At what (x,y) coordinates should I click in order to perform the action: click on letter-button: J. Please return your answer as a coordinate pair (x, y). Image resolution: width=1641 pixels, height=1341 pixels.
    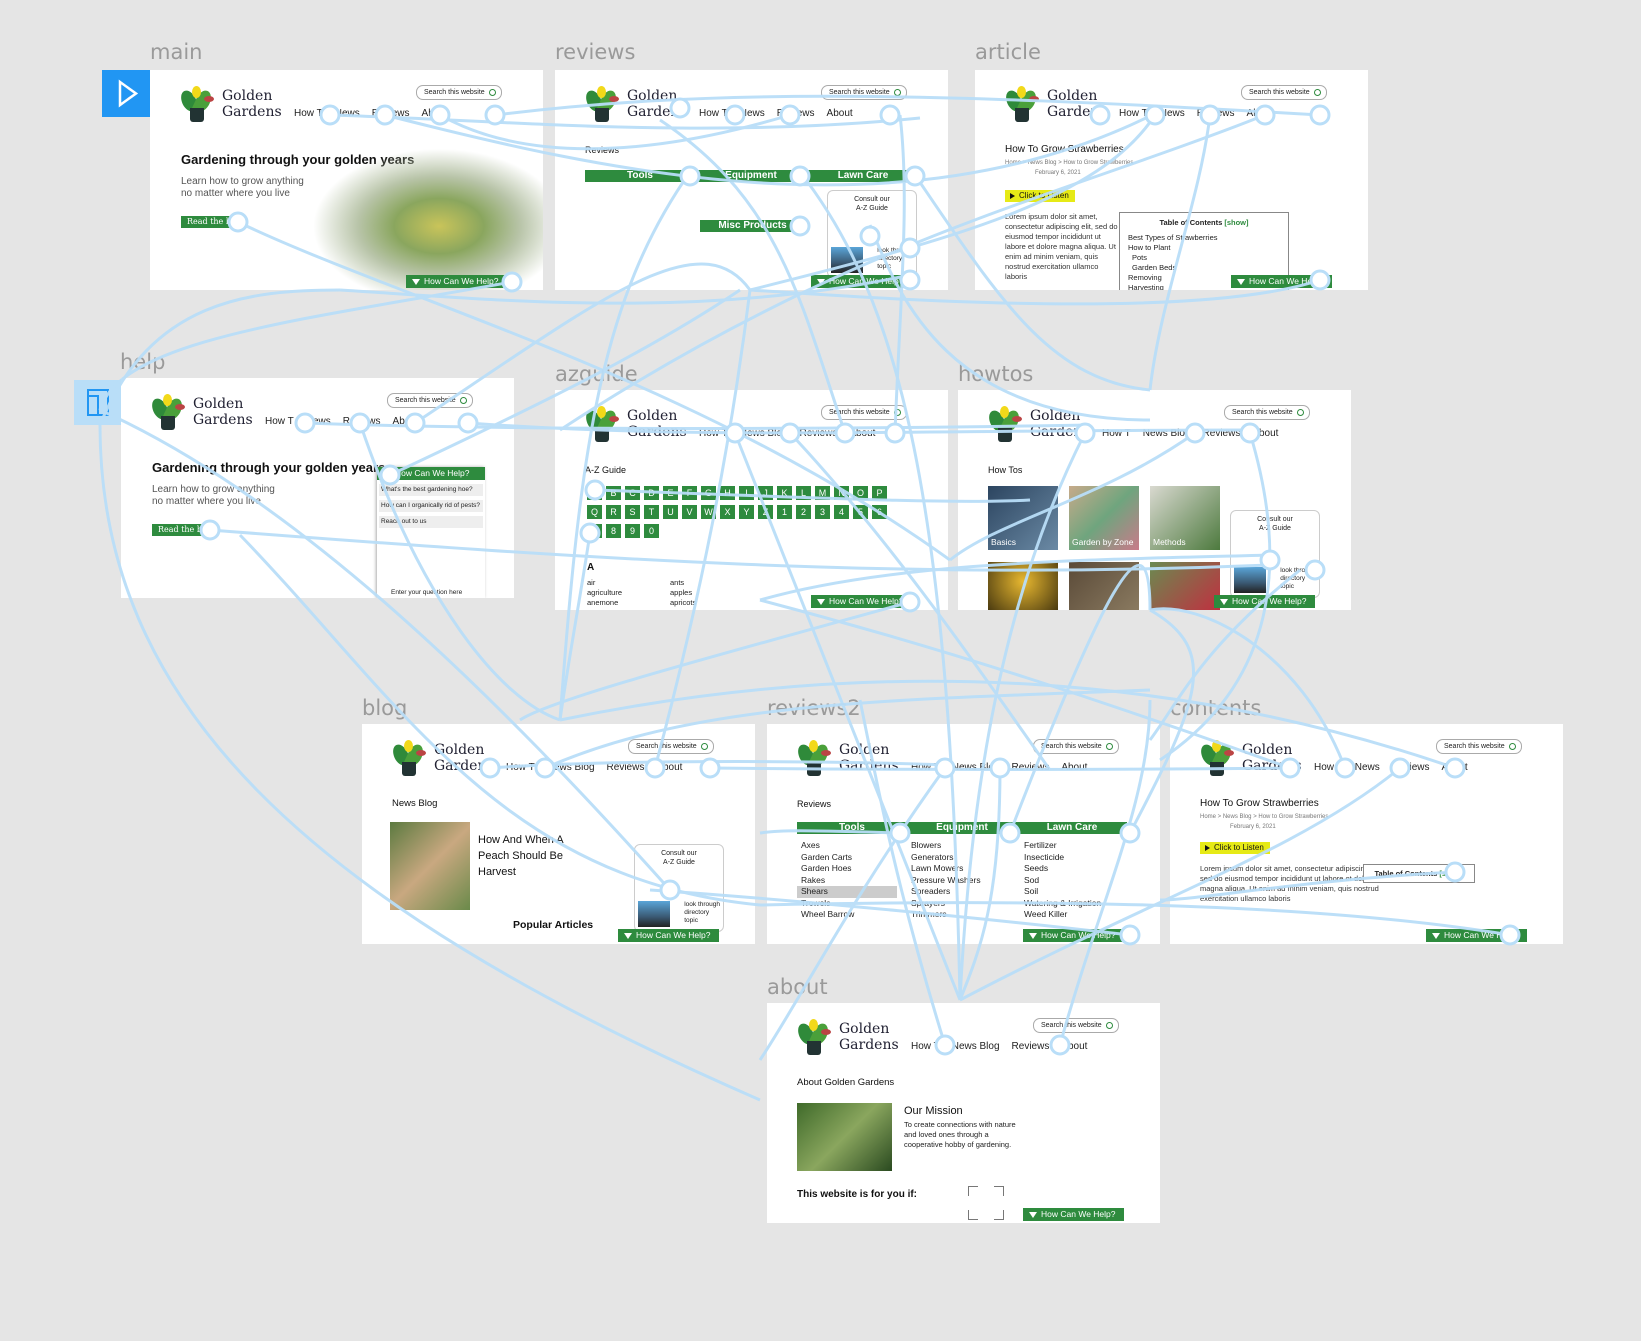
    Looking at the image, I should click on (765, 493).